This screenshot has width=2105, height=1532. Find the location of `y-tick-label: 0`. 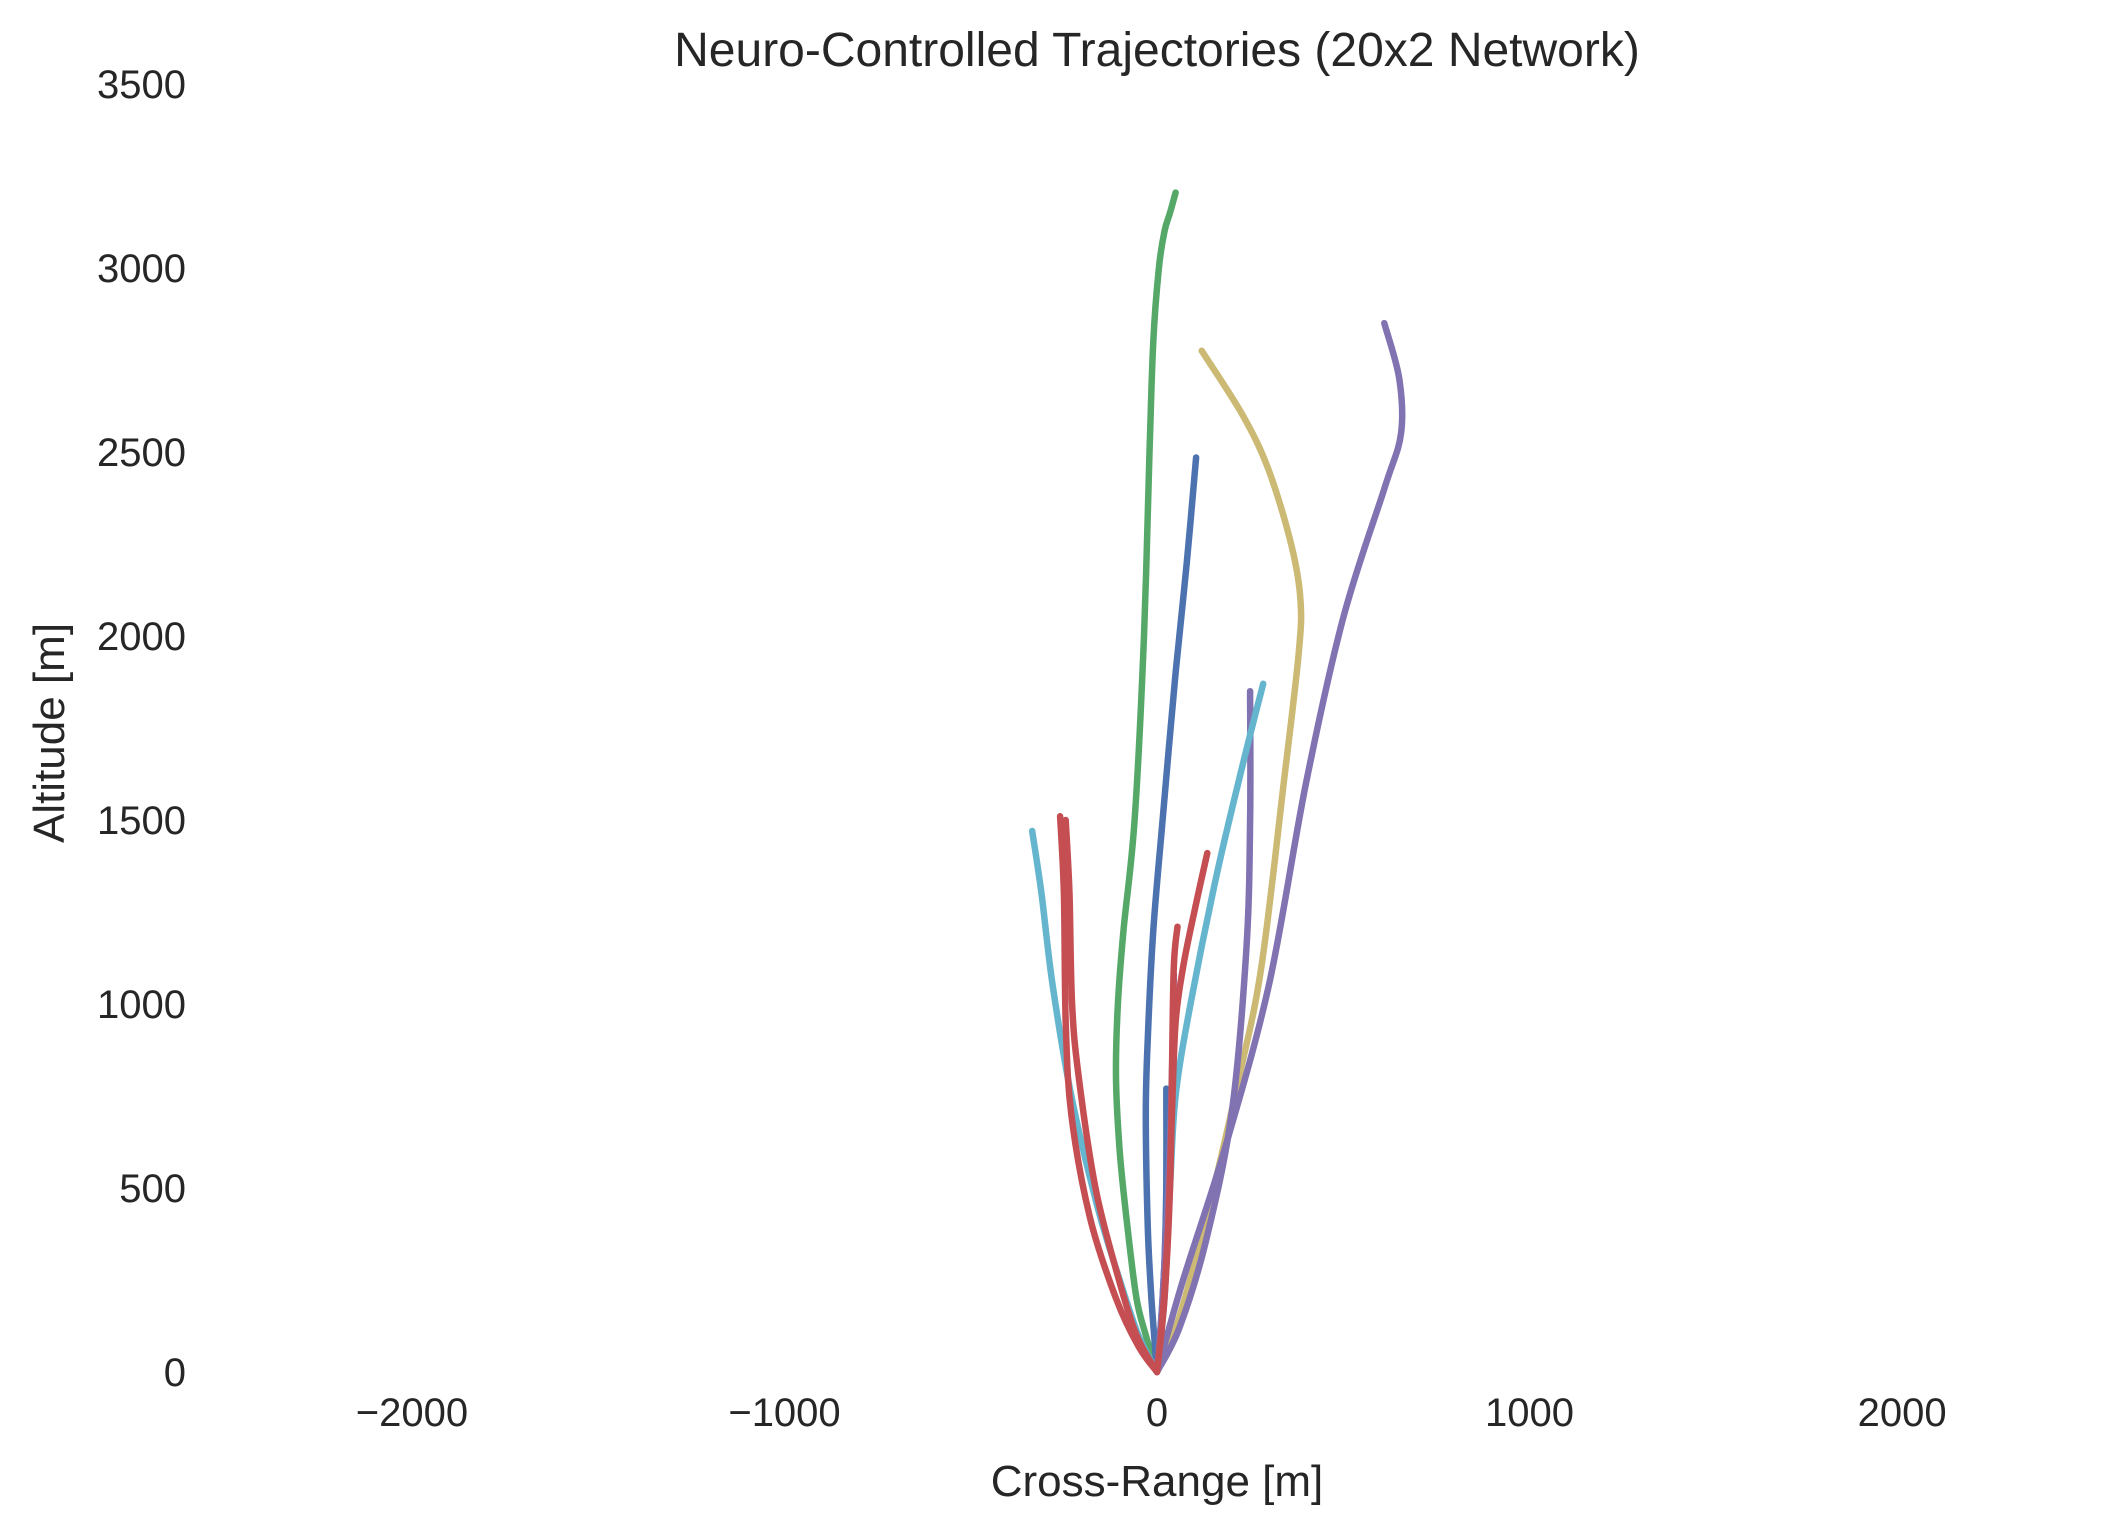

y-tick-label: 0 is located at coordinates (175, 1373).